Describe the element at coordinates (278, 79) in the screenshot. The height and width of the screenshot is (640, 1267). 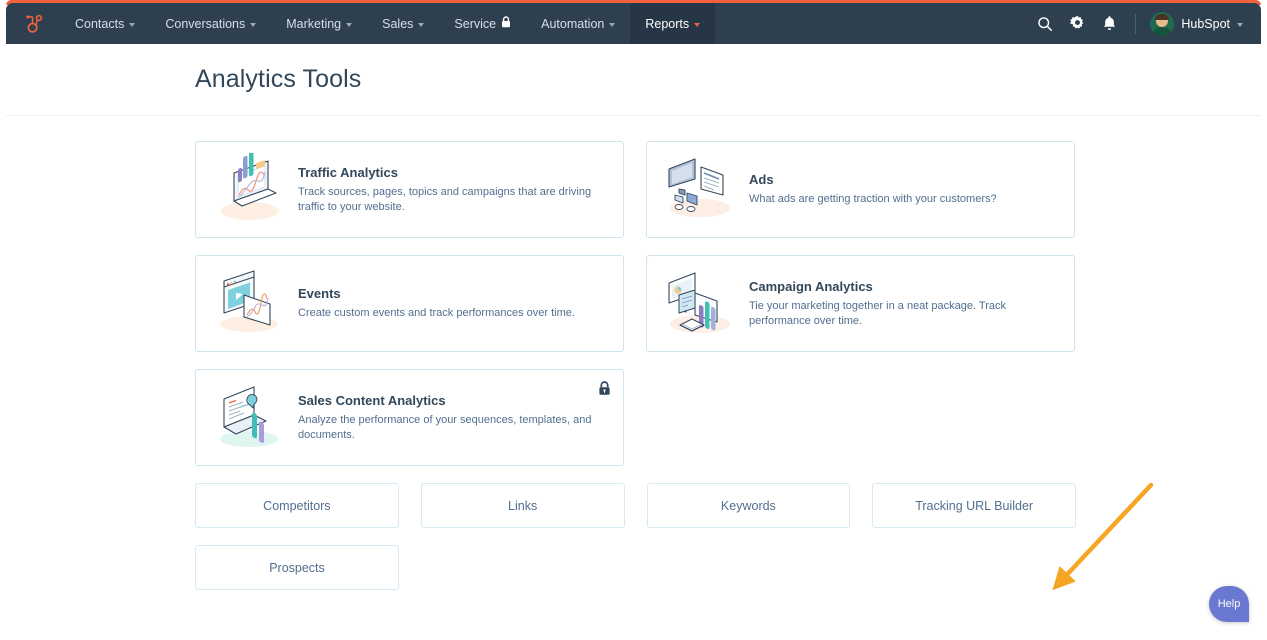
I see `page-title: Analytics Tools` at that location.